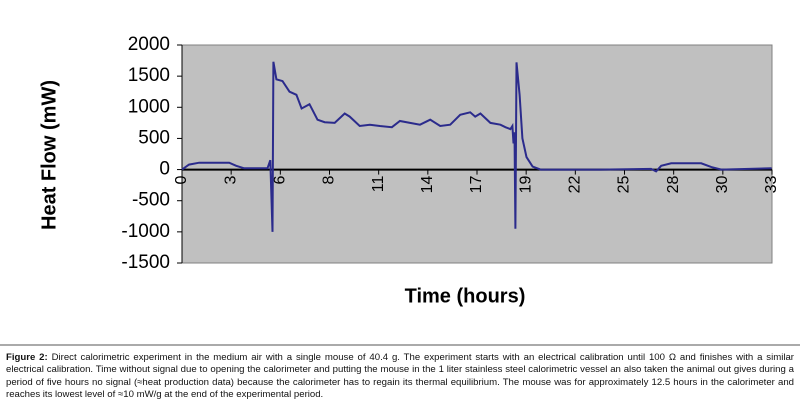  Describe the element at coordinates (151, 200) in the screenshot. I see `y-tick-label: -500` at that location.